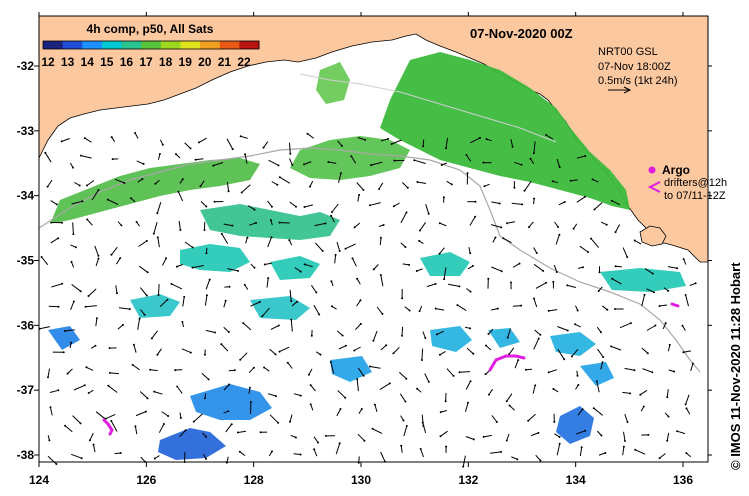 Image resolution: width=749 pixels, height=496 pixels. What do you see at coordinates (634, 67) in the screenshot?
I see `current-info-line2: 07-Nov 18:00Z` at bounding box center [634, 67].